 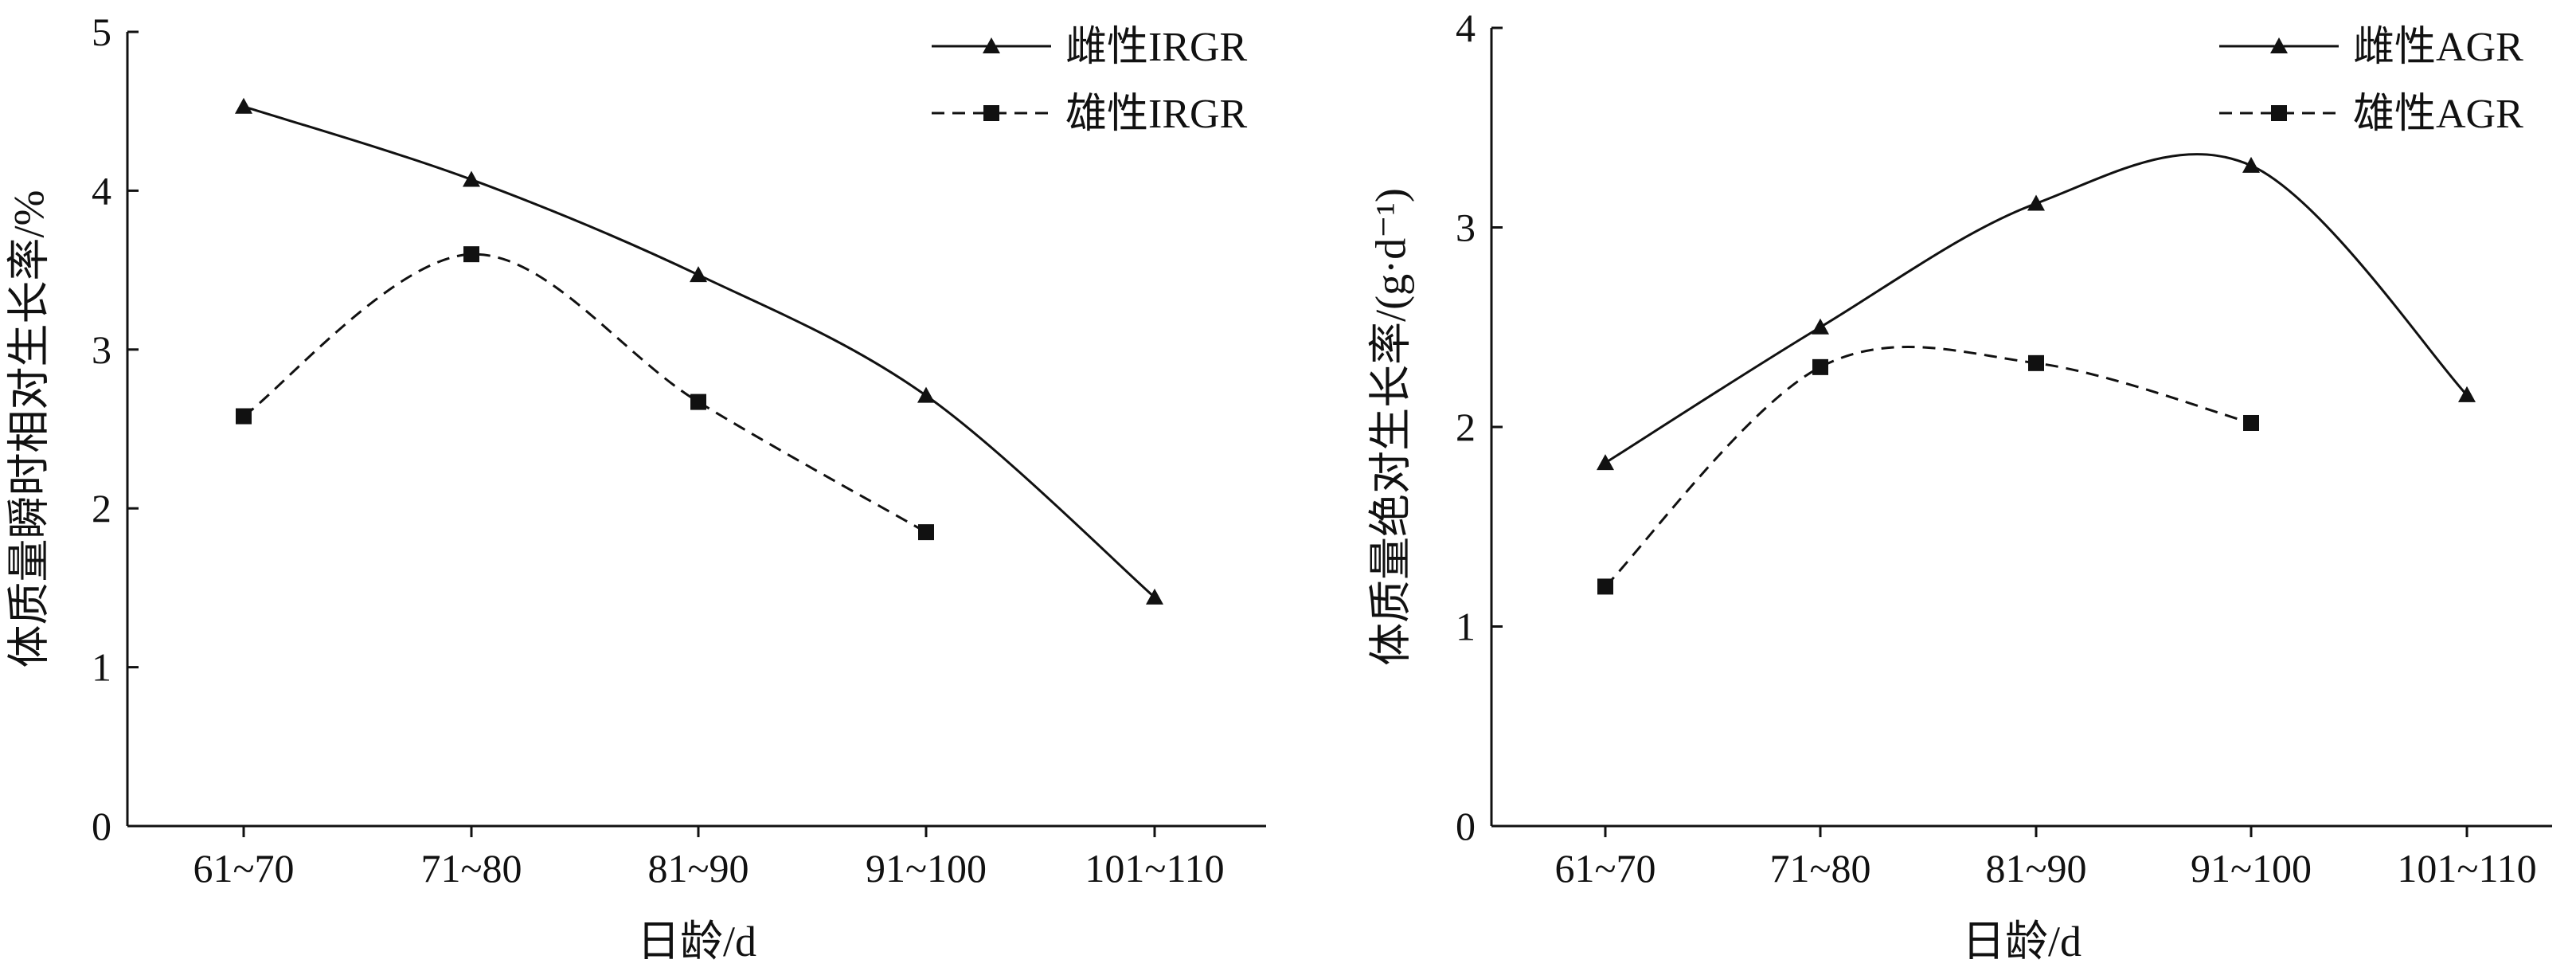 What do you see at coordinates (2438, 47) in the screenshot?
I see `legend-label: 雌性AGR` at bounding box center [2438, 47].